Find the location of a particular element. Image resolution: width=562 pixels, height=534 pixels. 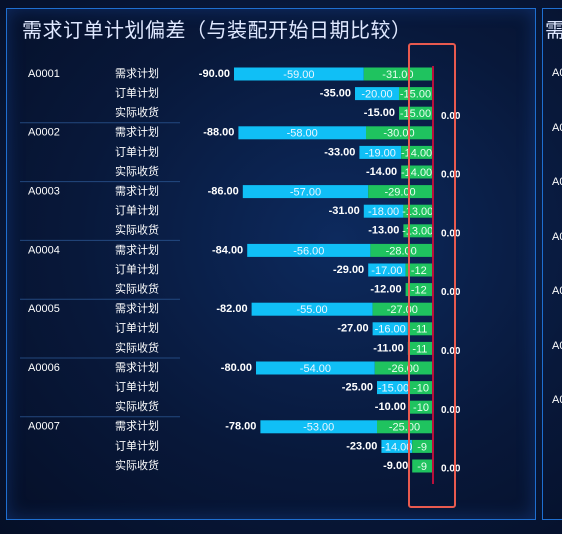

row-total-label: -86.00 is located at coordinates (223, 192).